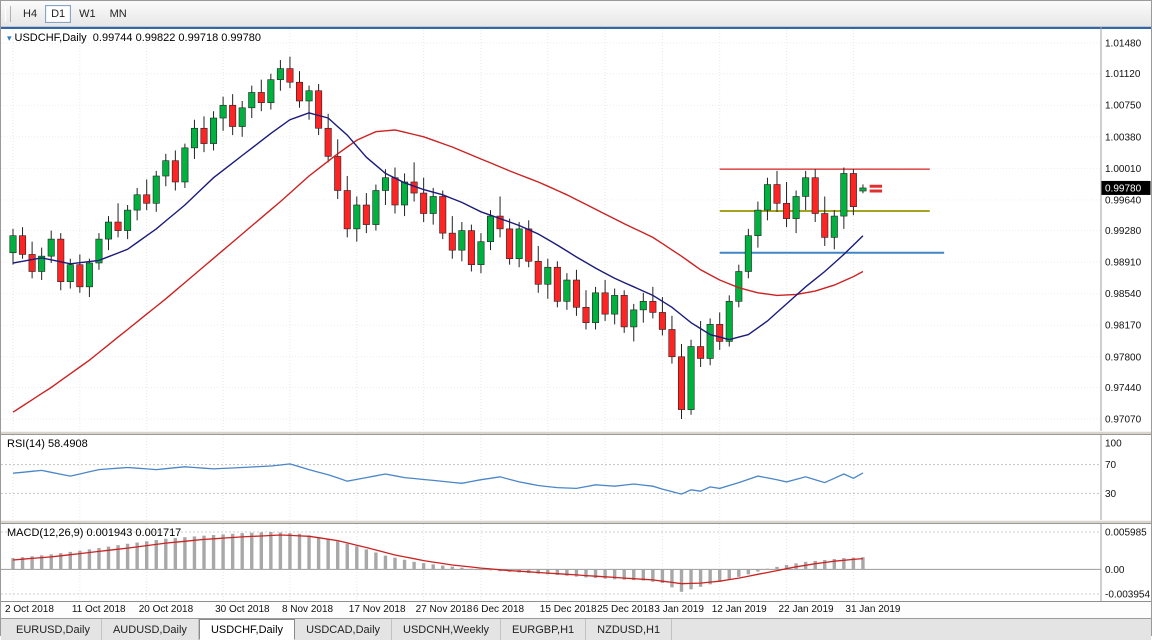 The height and width of the screenshot is (640, 1152). What do you see at coordinates (447, 629) in the screenshot?
I see `chart-tab-usdcnh: USDCNH,Weekly` at bounding box center [447, 629].